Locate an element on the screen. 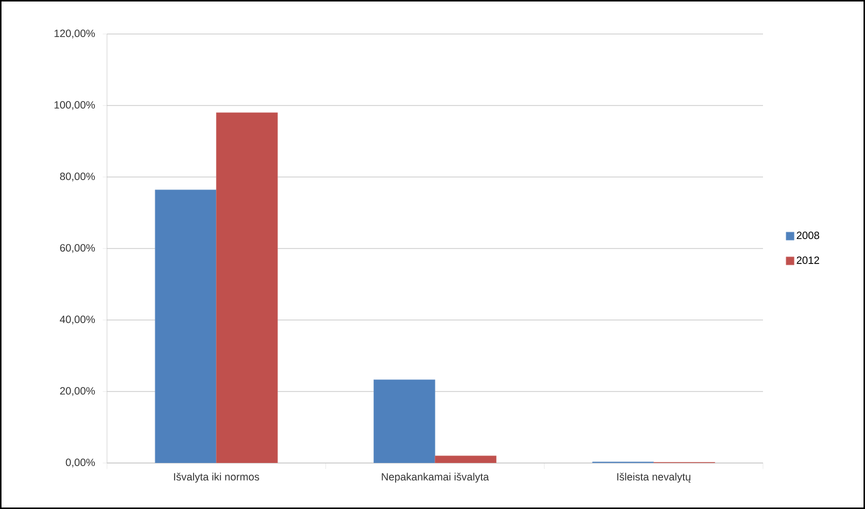 Image resolution: width=865 pixels, height=509 pixels. x-tick-label: Išvalyta iki normos is located at coordinates (217, 477).